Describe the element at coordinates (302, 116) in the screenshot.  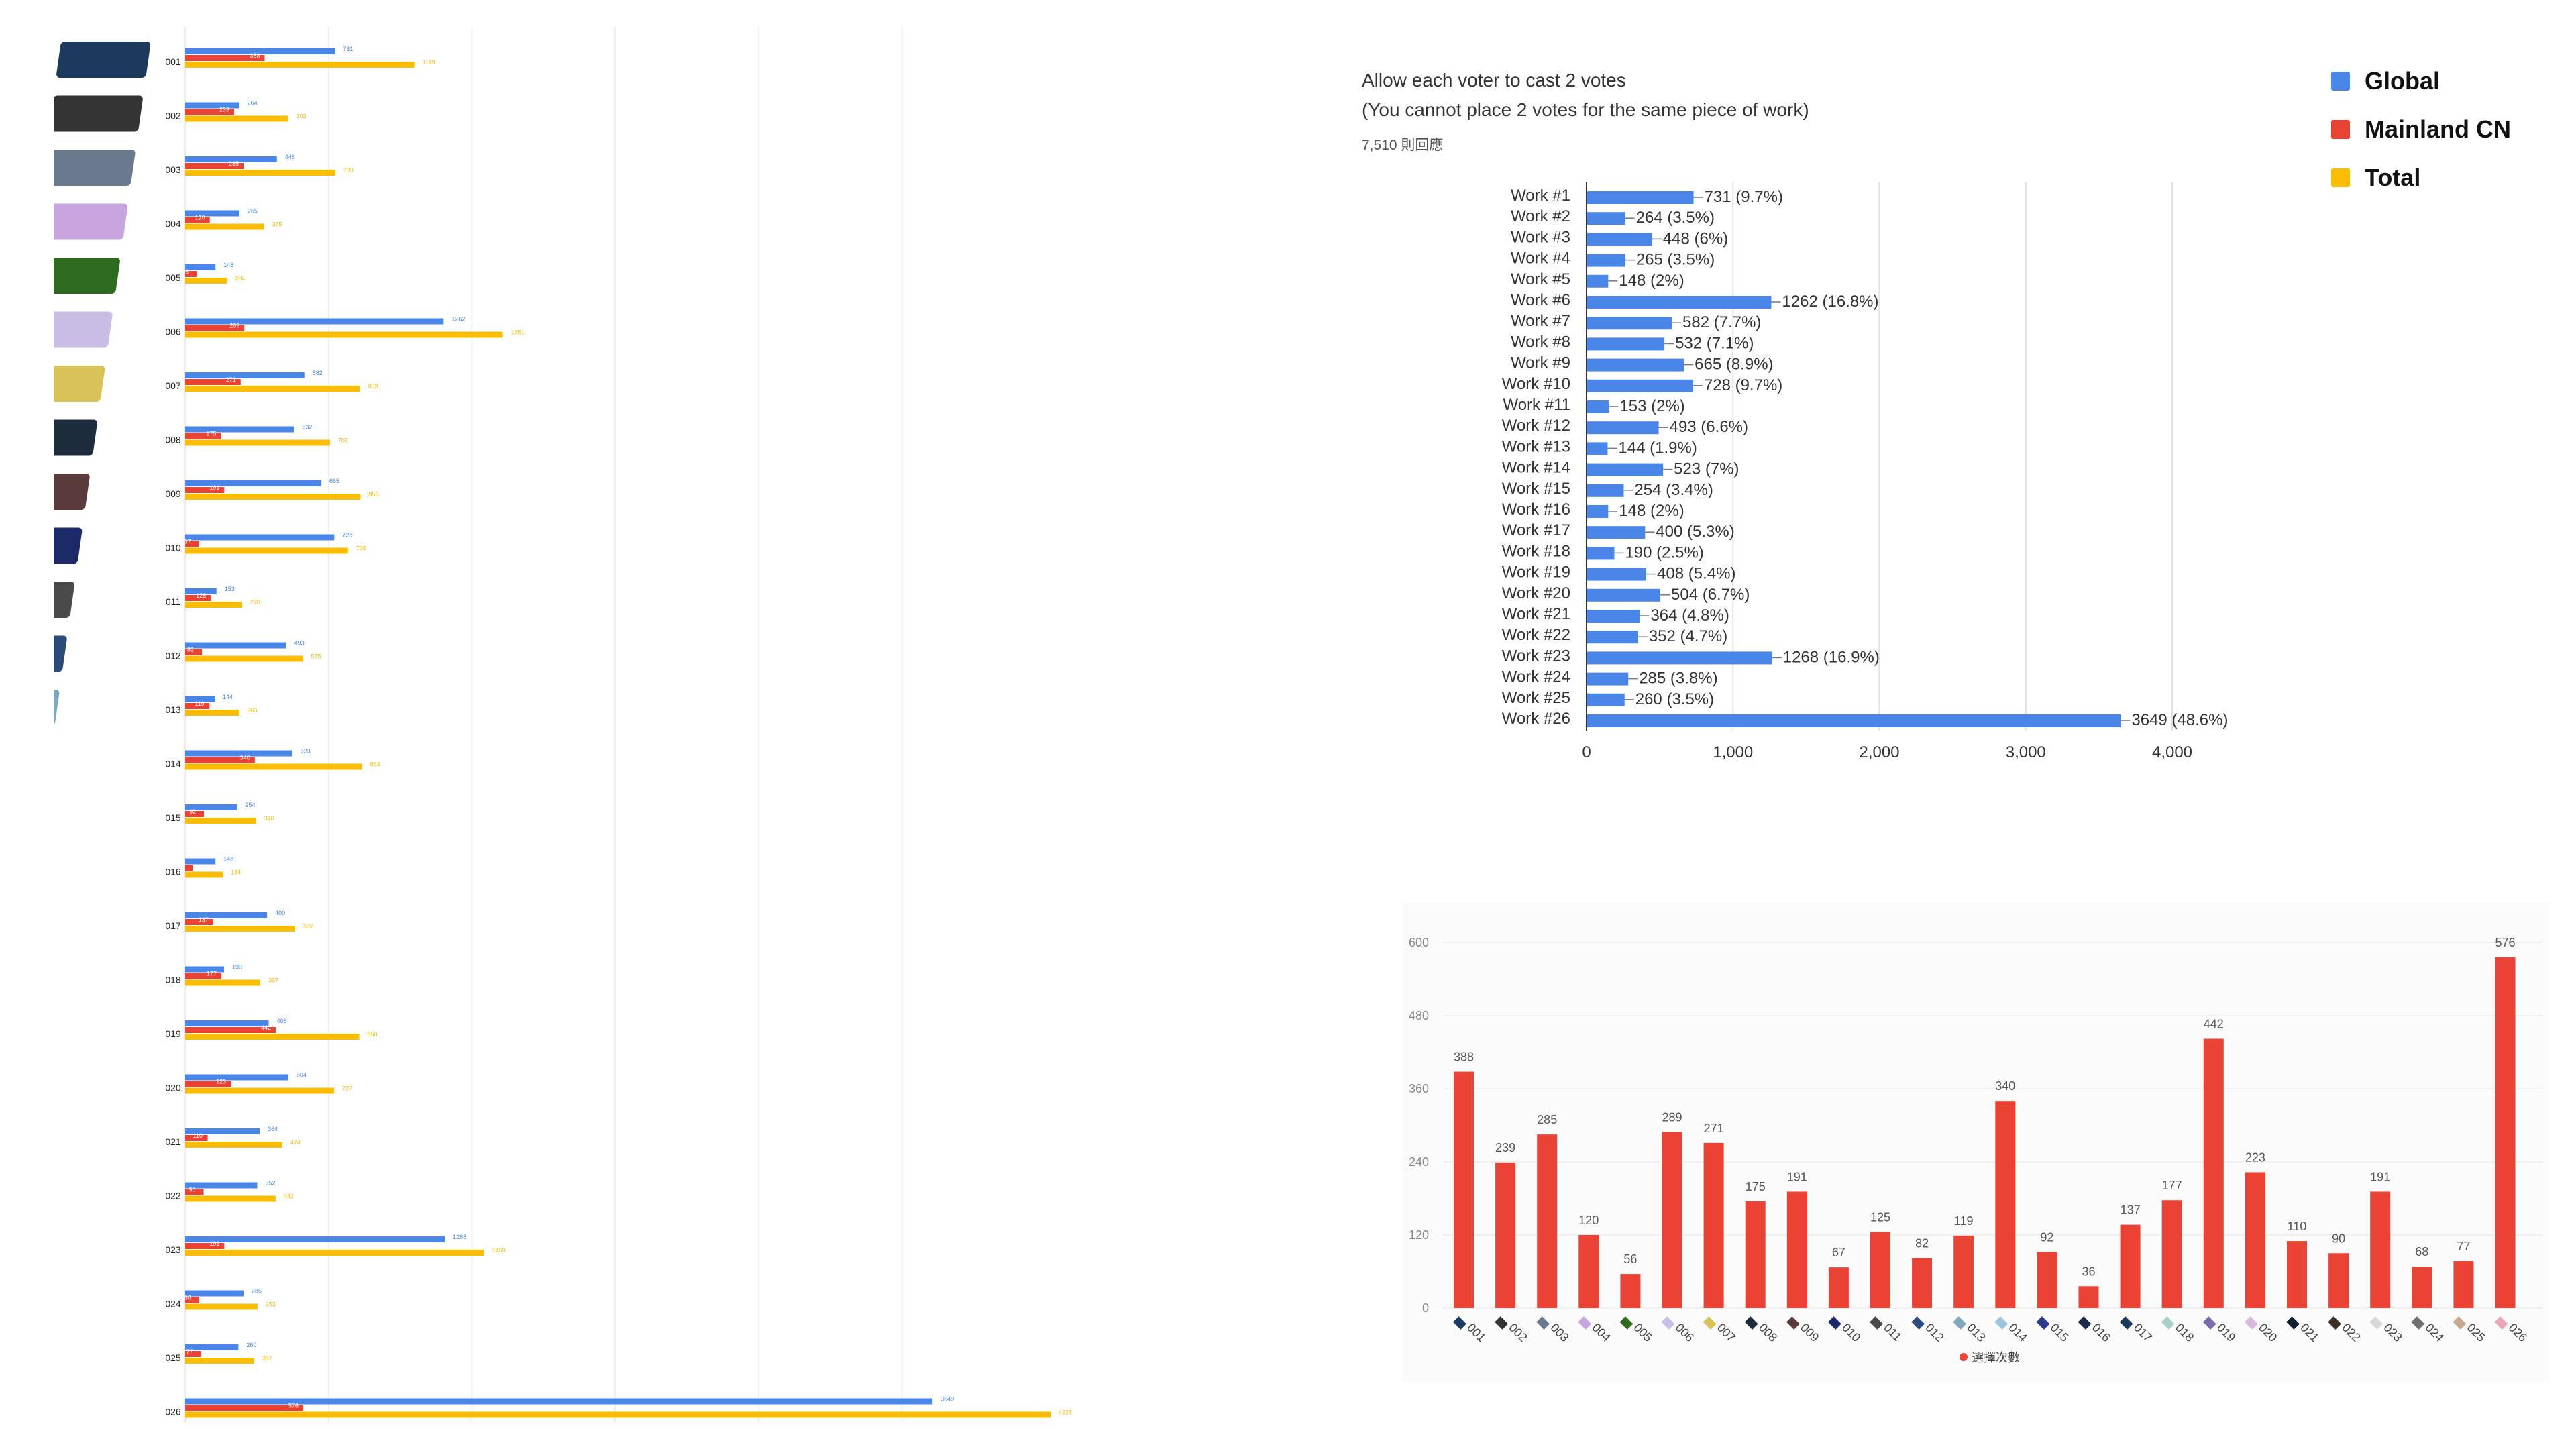
I see `data-label: 503` at that location.